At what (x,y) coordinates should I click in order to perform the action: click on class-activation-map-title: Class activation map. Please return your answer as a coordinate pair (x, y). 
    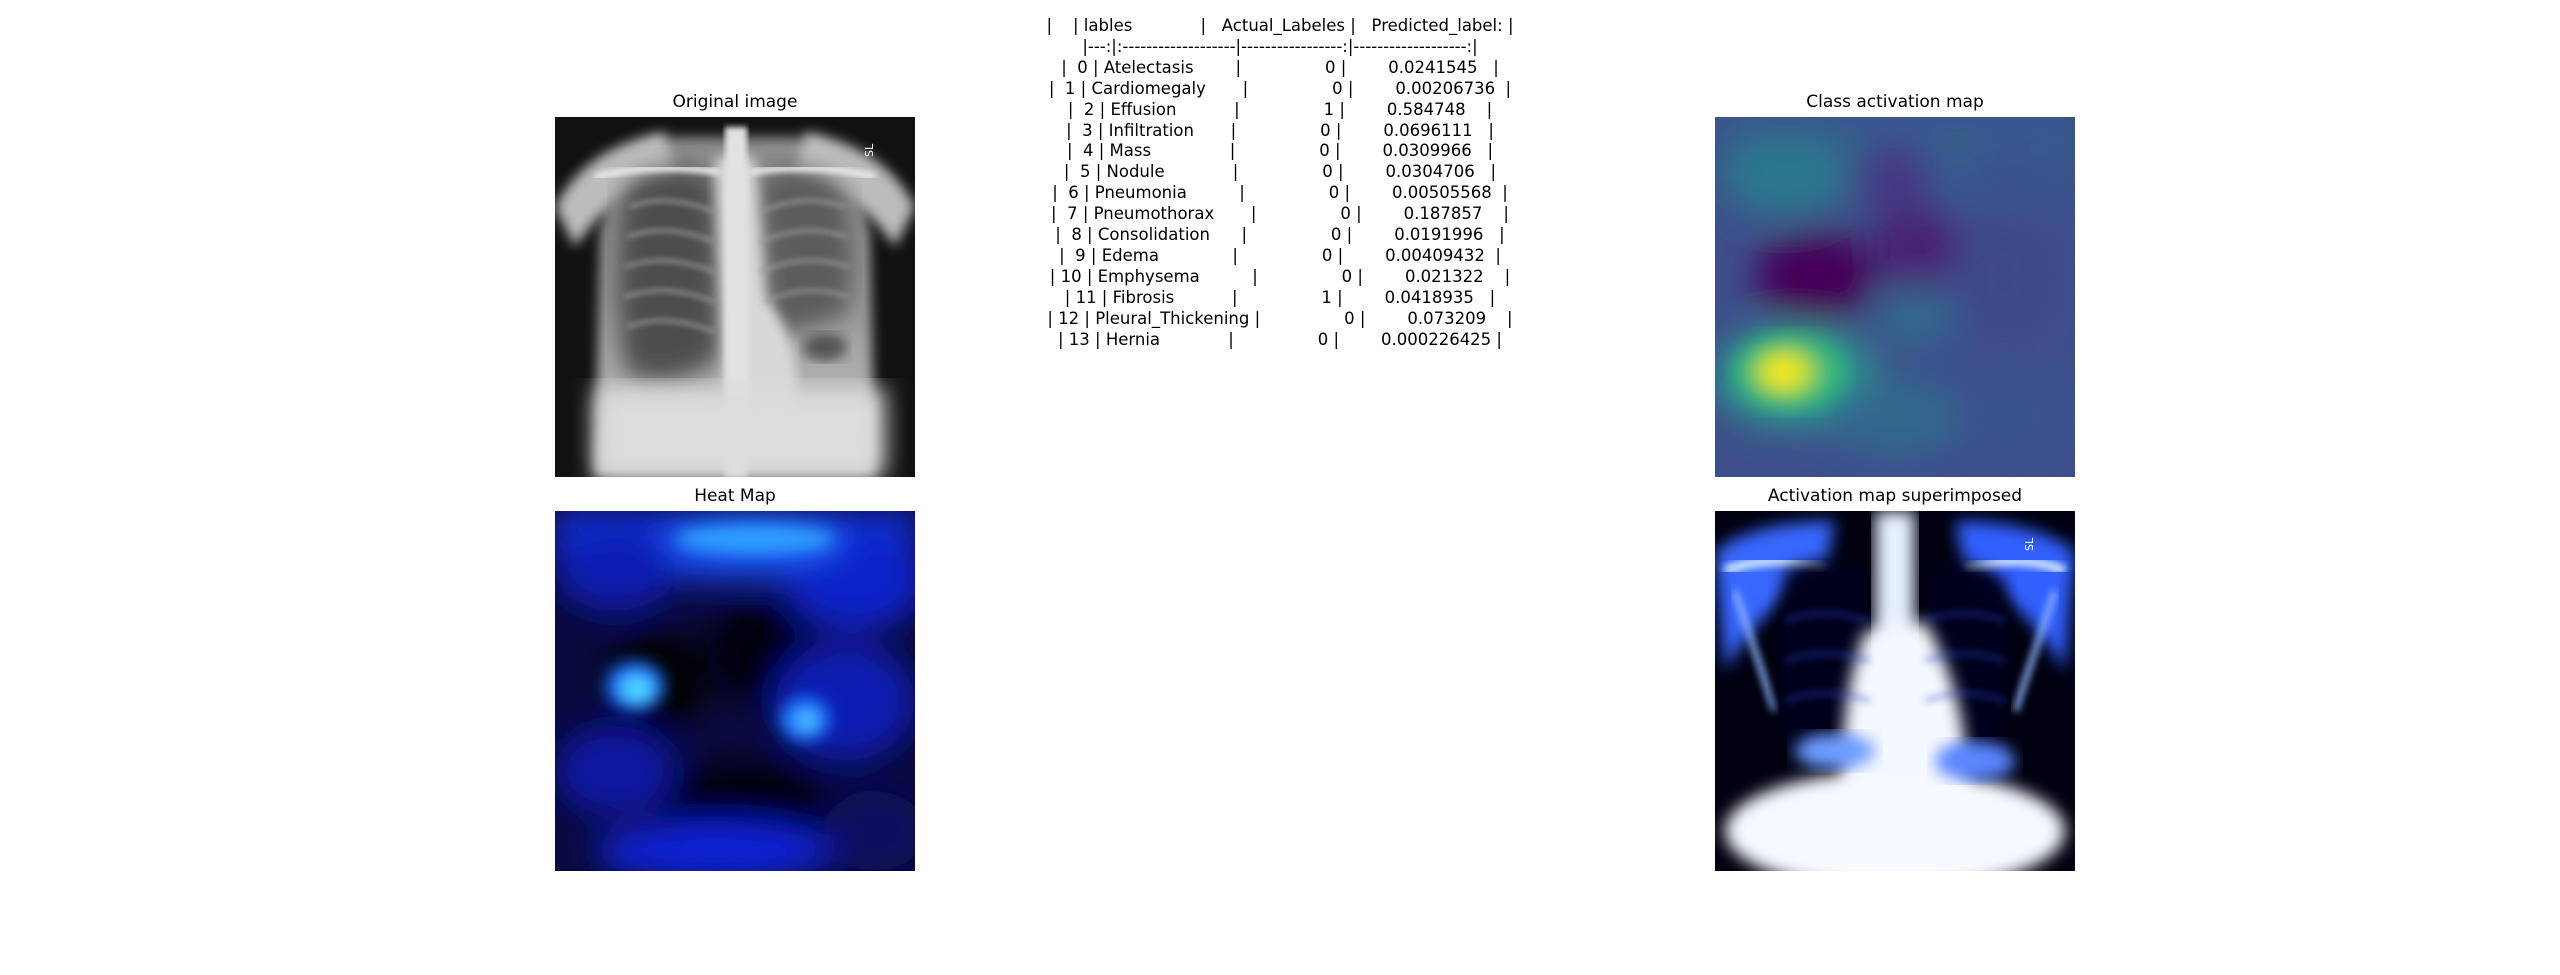
    Looking at the image, I should click on (1895, 102).